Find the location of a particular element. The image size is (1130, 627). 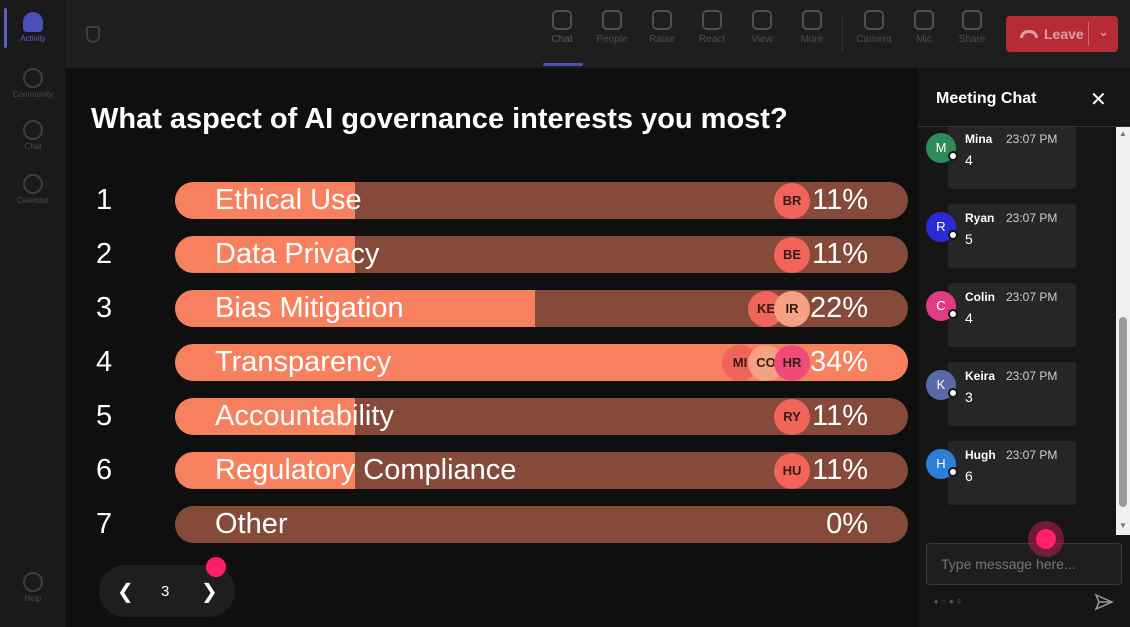

click-pointer is located at coordinates (1046, 539).